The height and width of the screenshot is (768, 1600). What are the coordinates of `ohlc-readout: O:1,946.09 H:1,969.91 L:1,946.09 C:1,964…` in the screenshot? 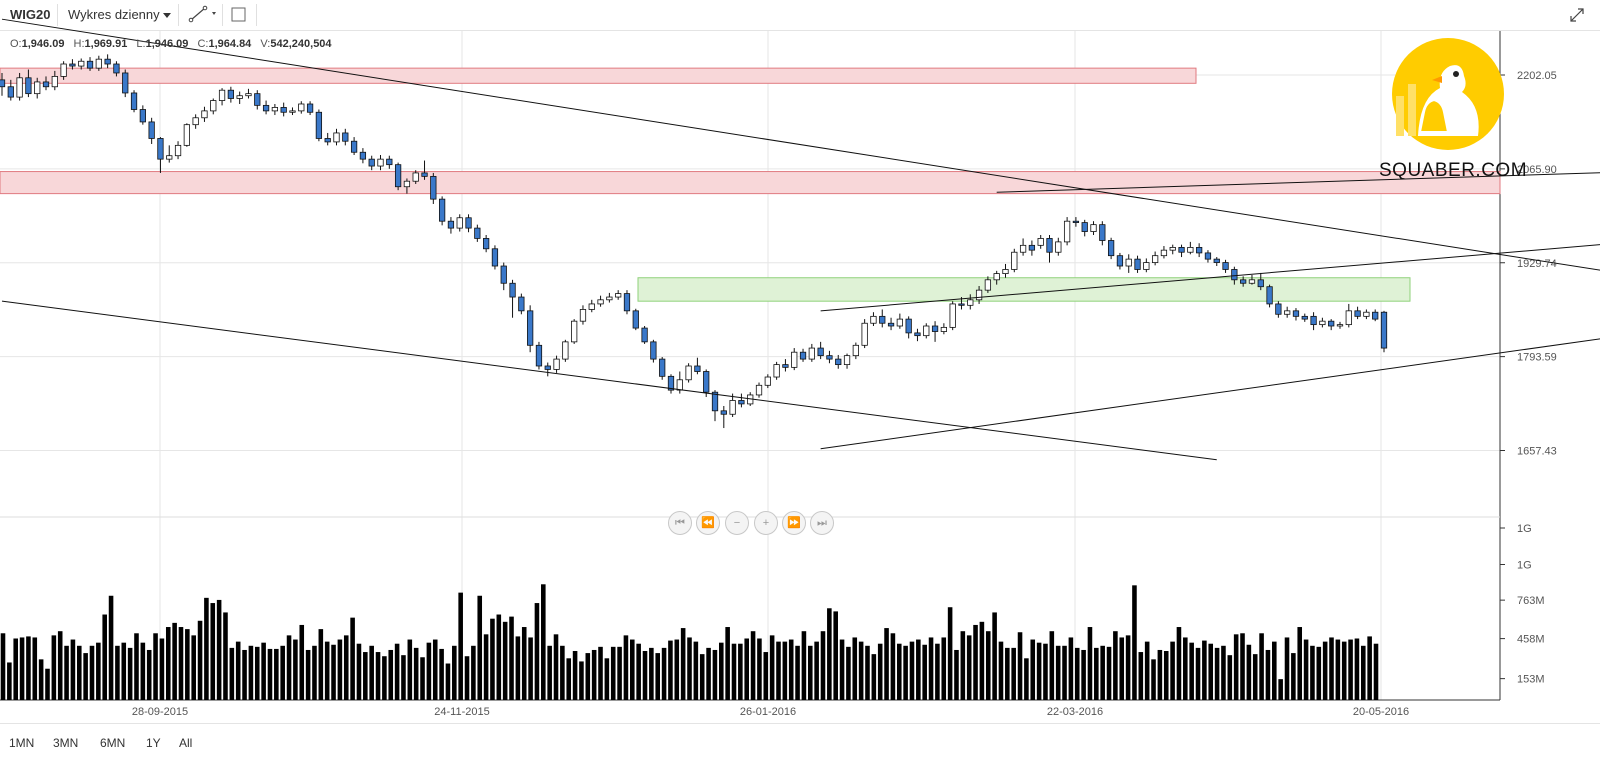 It's located at (174, 44).